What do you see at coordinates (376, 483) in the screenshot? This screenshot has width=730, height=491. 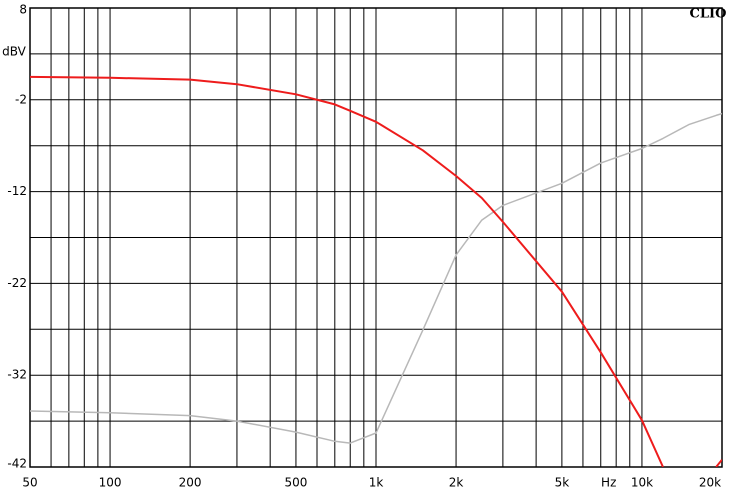 I see `x-tick-label: 1k` at bounding box center [376, 483].